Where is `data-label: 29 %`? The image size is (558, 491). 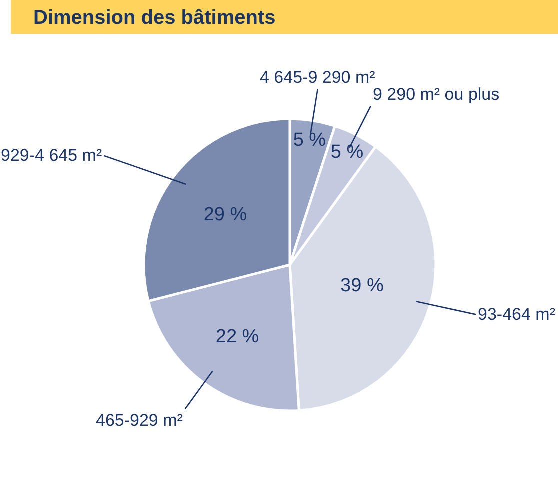 data-label: 29 % is located at coordinates (226, 215).